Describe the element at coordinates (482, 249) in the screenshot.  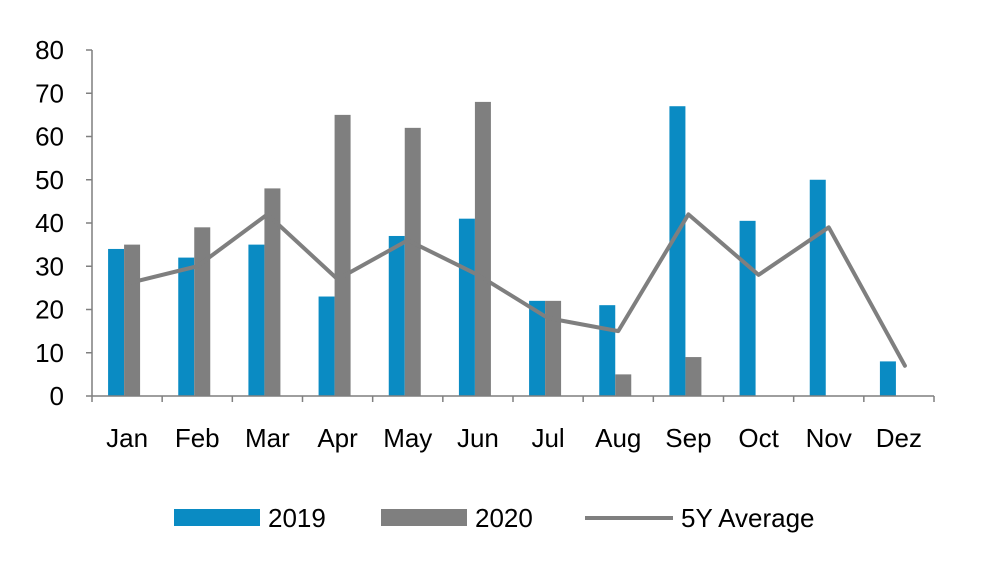
I see `bar-2020-jun` at that location.